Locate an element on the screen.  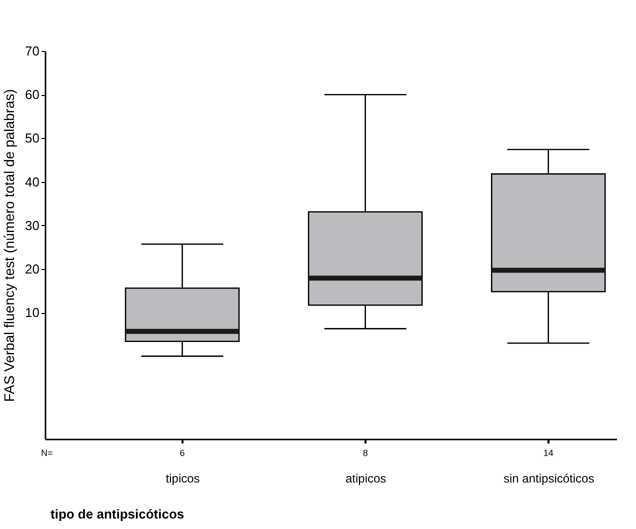
y-axis-title: FAS Verbal fluency test (número total de palabras) is located at coordinates (9, 245).